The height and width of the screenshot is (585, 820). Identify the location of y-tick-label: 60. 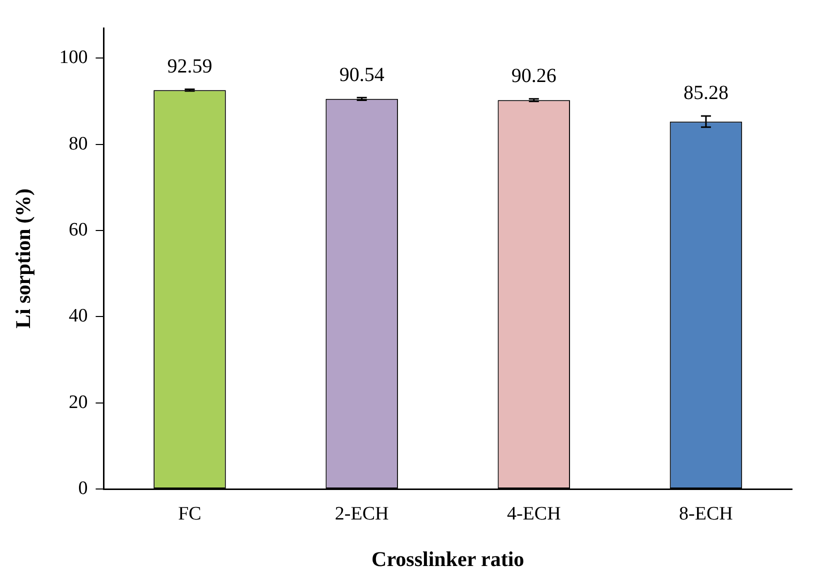
(78, 229).